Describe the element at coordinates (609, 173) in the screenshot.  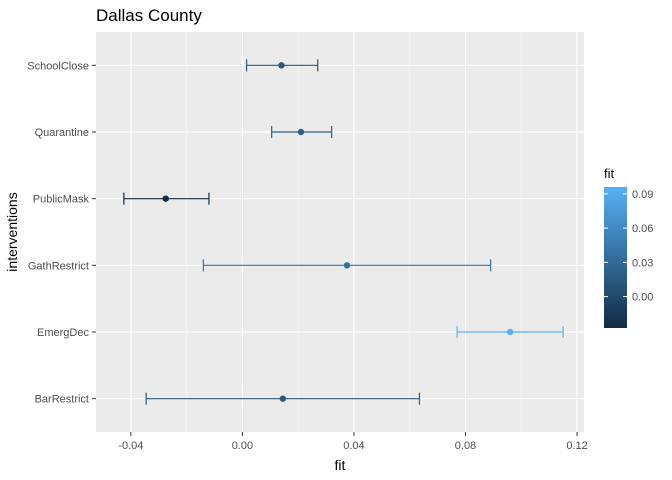
I see `legend-title: fit` at that location.